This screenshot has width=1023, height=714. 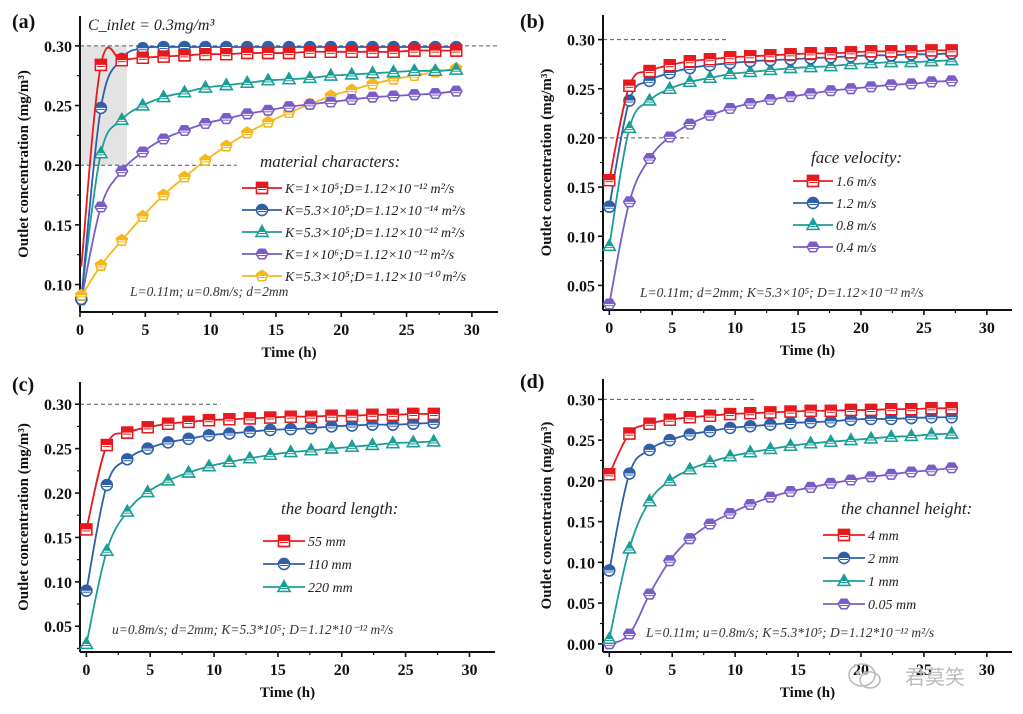 I want to click on x-tick-label: 0, so click(x=86, y=670).